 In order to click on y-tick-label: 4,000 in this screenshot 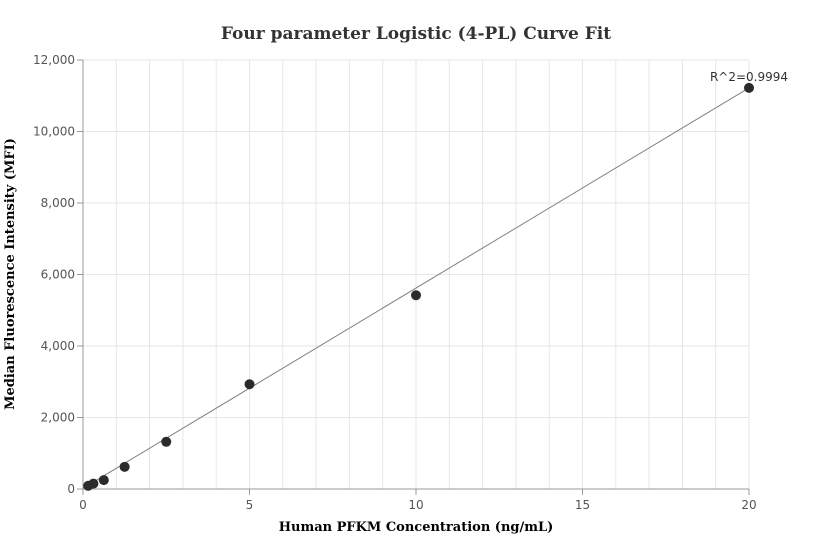, I will do `click(58, 346)`.